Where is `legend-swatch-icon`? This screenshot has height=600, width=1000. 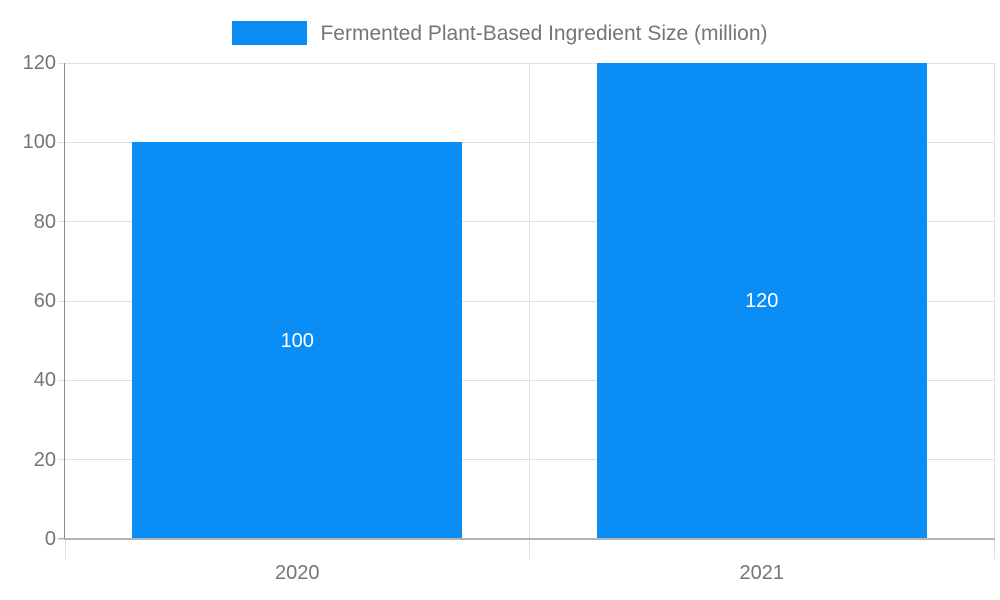
legend-swatch-icon is located at coordinates (270, 33).